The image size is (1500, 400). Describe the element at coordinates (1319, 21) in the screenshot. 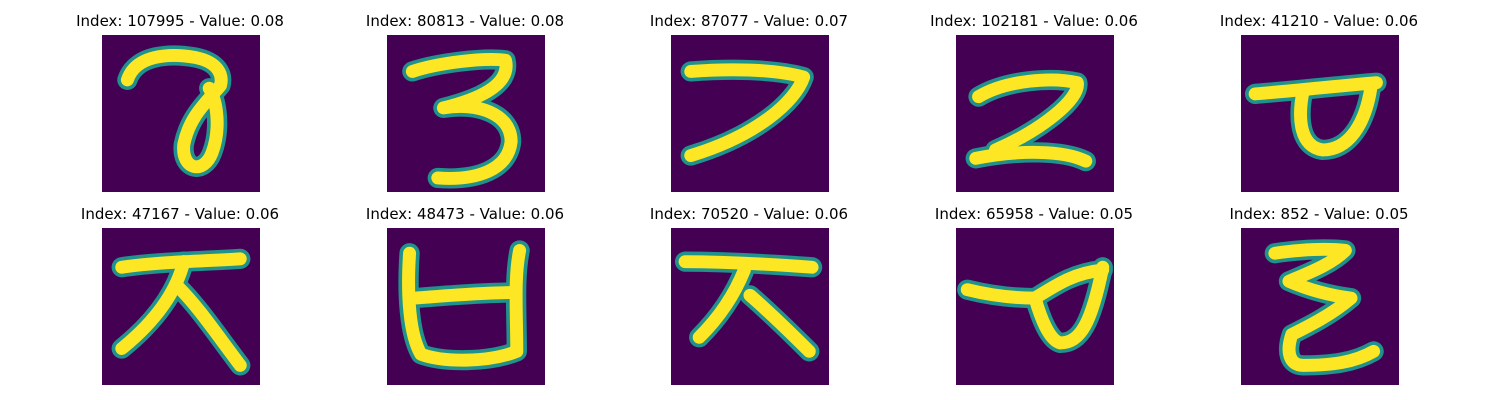

I see `panel-title: Index: 41210 - Value: 0.06` at that location.